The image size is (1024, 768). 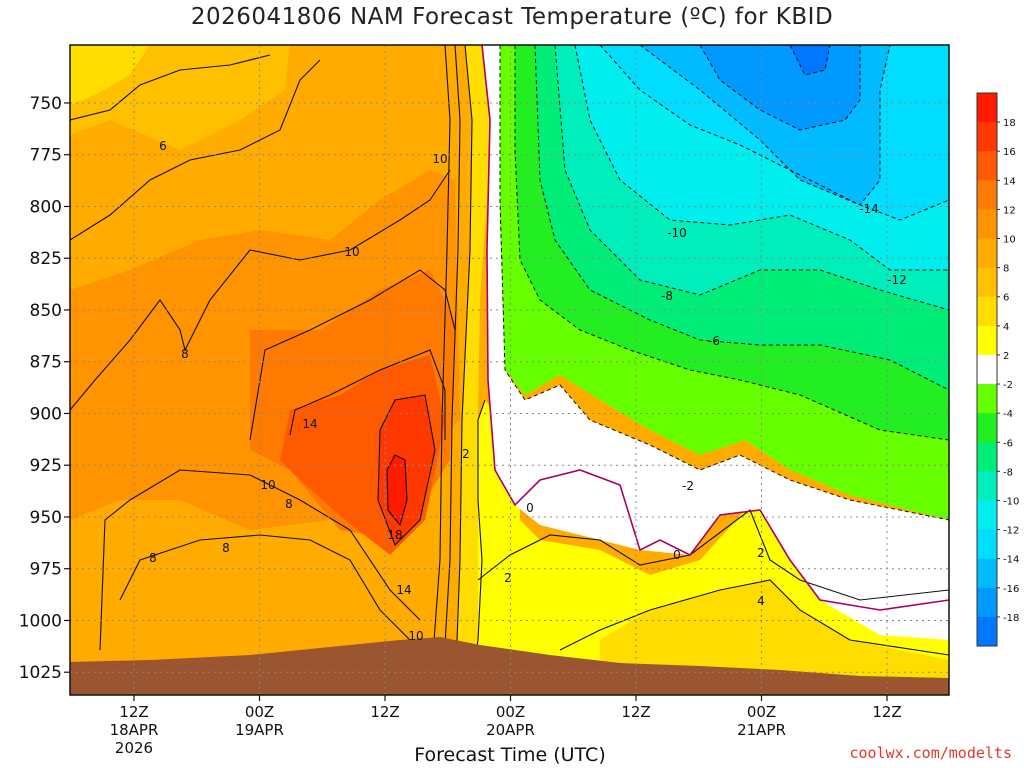 What do you see at coordinates (1009, 240) in the screenshot?
I see `colorbar-label: 10` at bounding box center [1009, 240].